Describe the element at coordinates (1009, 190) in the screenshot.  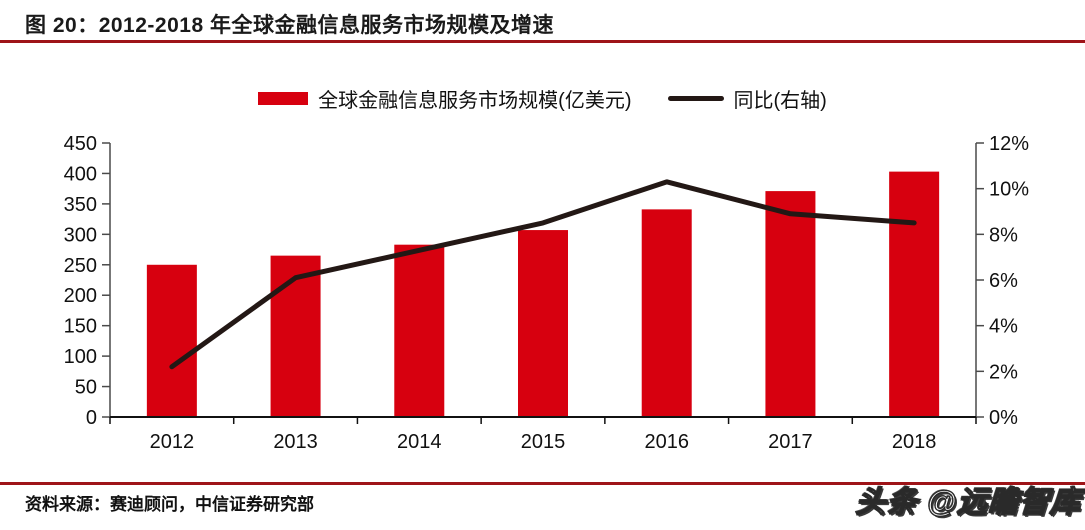
I see `right-axis-tick-label: 10%` at that location.